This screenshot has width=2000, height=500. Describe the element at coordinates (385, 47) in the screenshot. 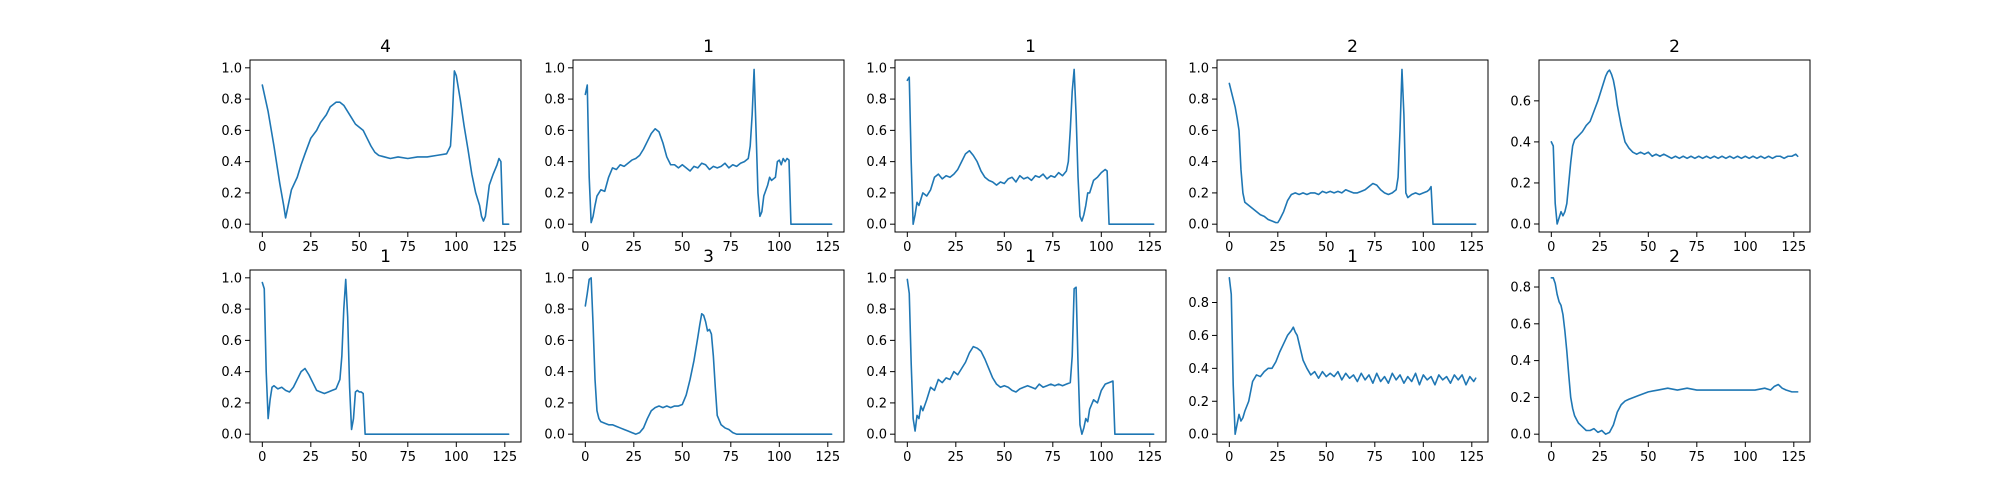

I see `subplot-title: 4` at that location.